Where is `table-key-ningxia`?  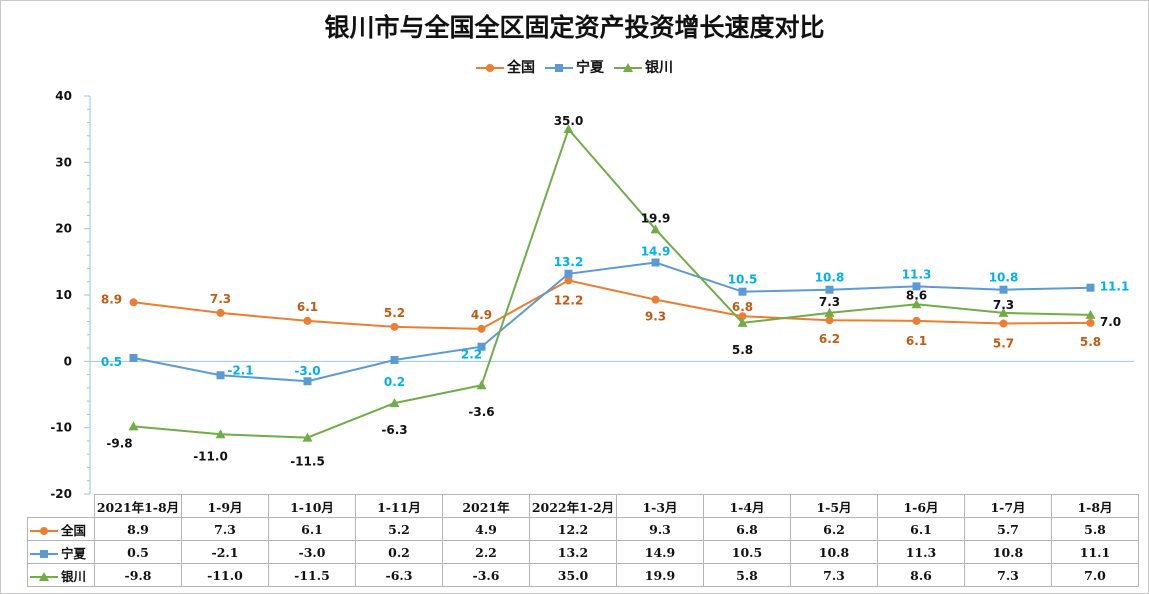
table-key-ningxia is located at coordinates (44, 554).